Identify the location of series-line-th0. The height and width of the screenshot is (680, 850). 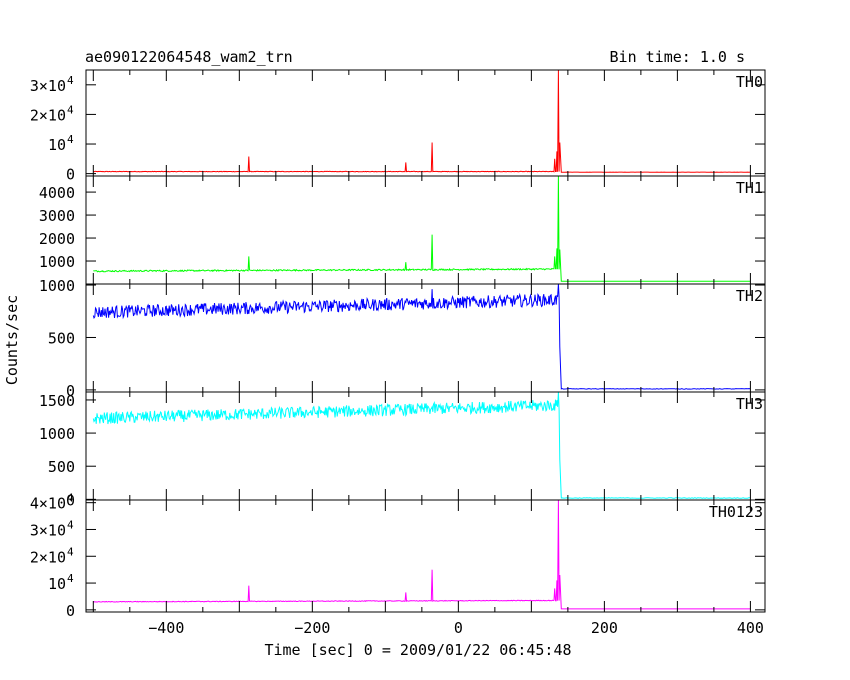
(422, 121).